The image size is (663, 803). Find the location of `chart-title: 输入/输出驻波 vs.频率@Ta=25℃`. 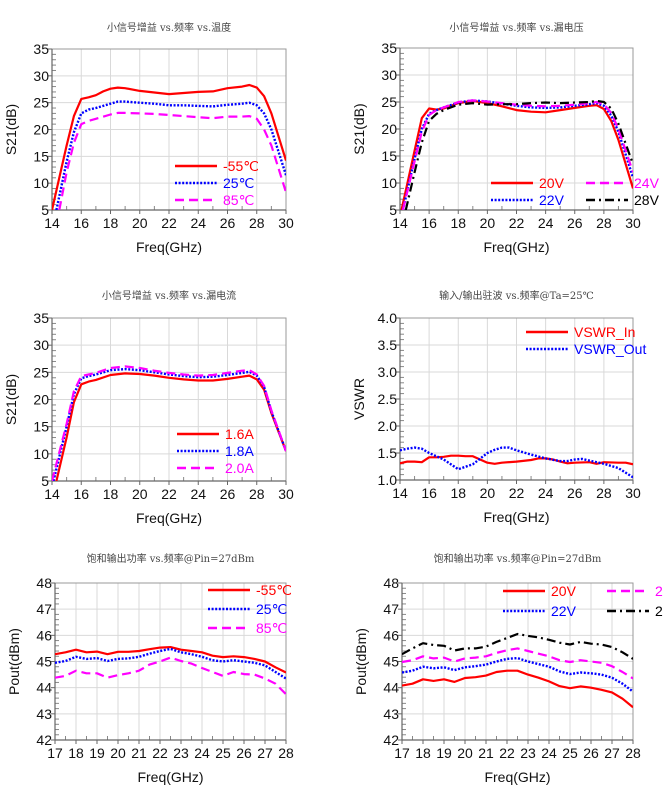

chart-title: 输入/输出驻波 vs.频率@Ta=25℃ is located at coordinates (516, 295).